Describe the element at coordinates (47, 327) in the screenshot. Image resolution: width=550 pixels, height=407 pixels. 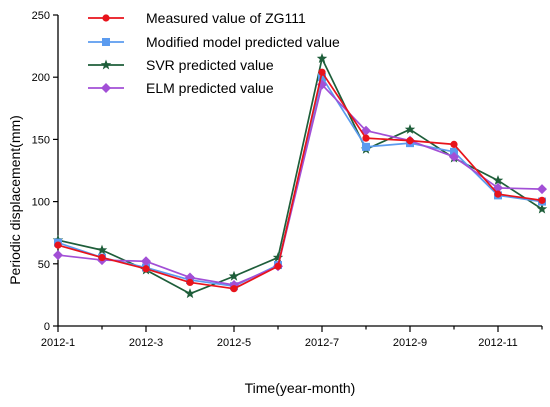
I see `y-tick-label: 0` at that location.